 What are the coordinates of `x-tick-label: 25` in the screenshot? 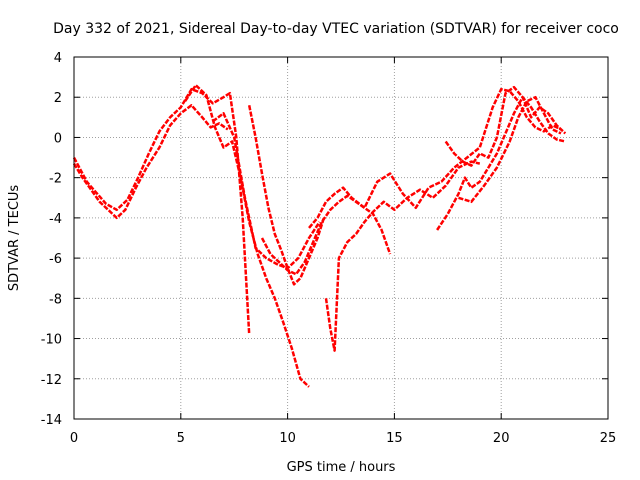 It's located at (608, 438).